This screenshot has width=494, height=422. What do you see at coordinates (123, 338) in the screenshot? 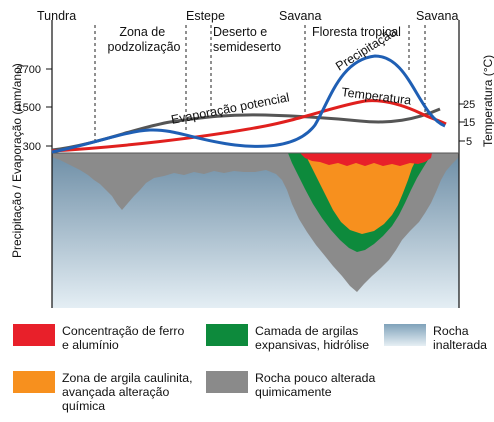
I see `legend-label-iron-aluminium: Concentração de ferro e alumínio` at bounding box center [123, 338].